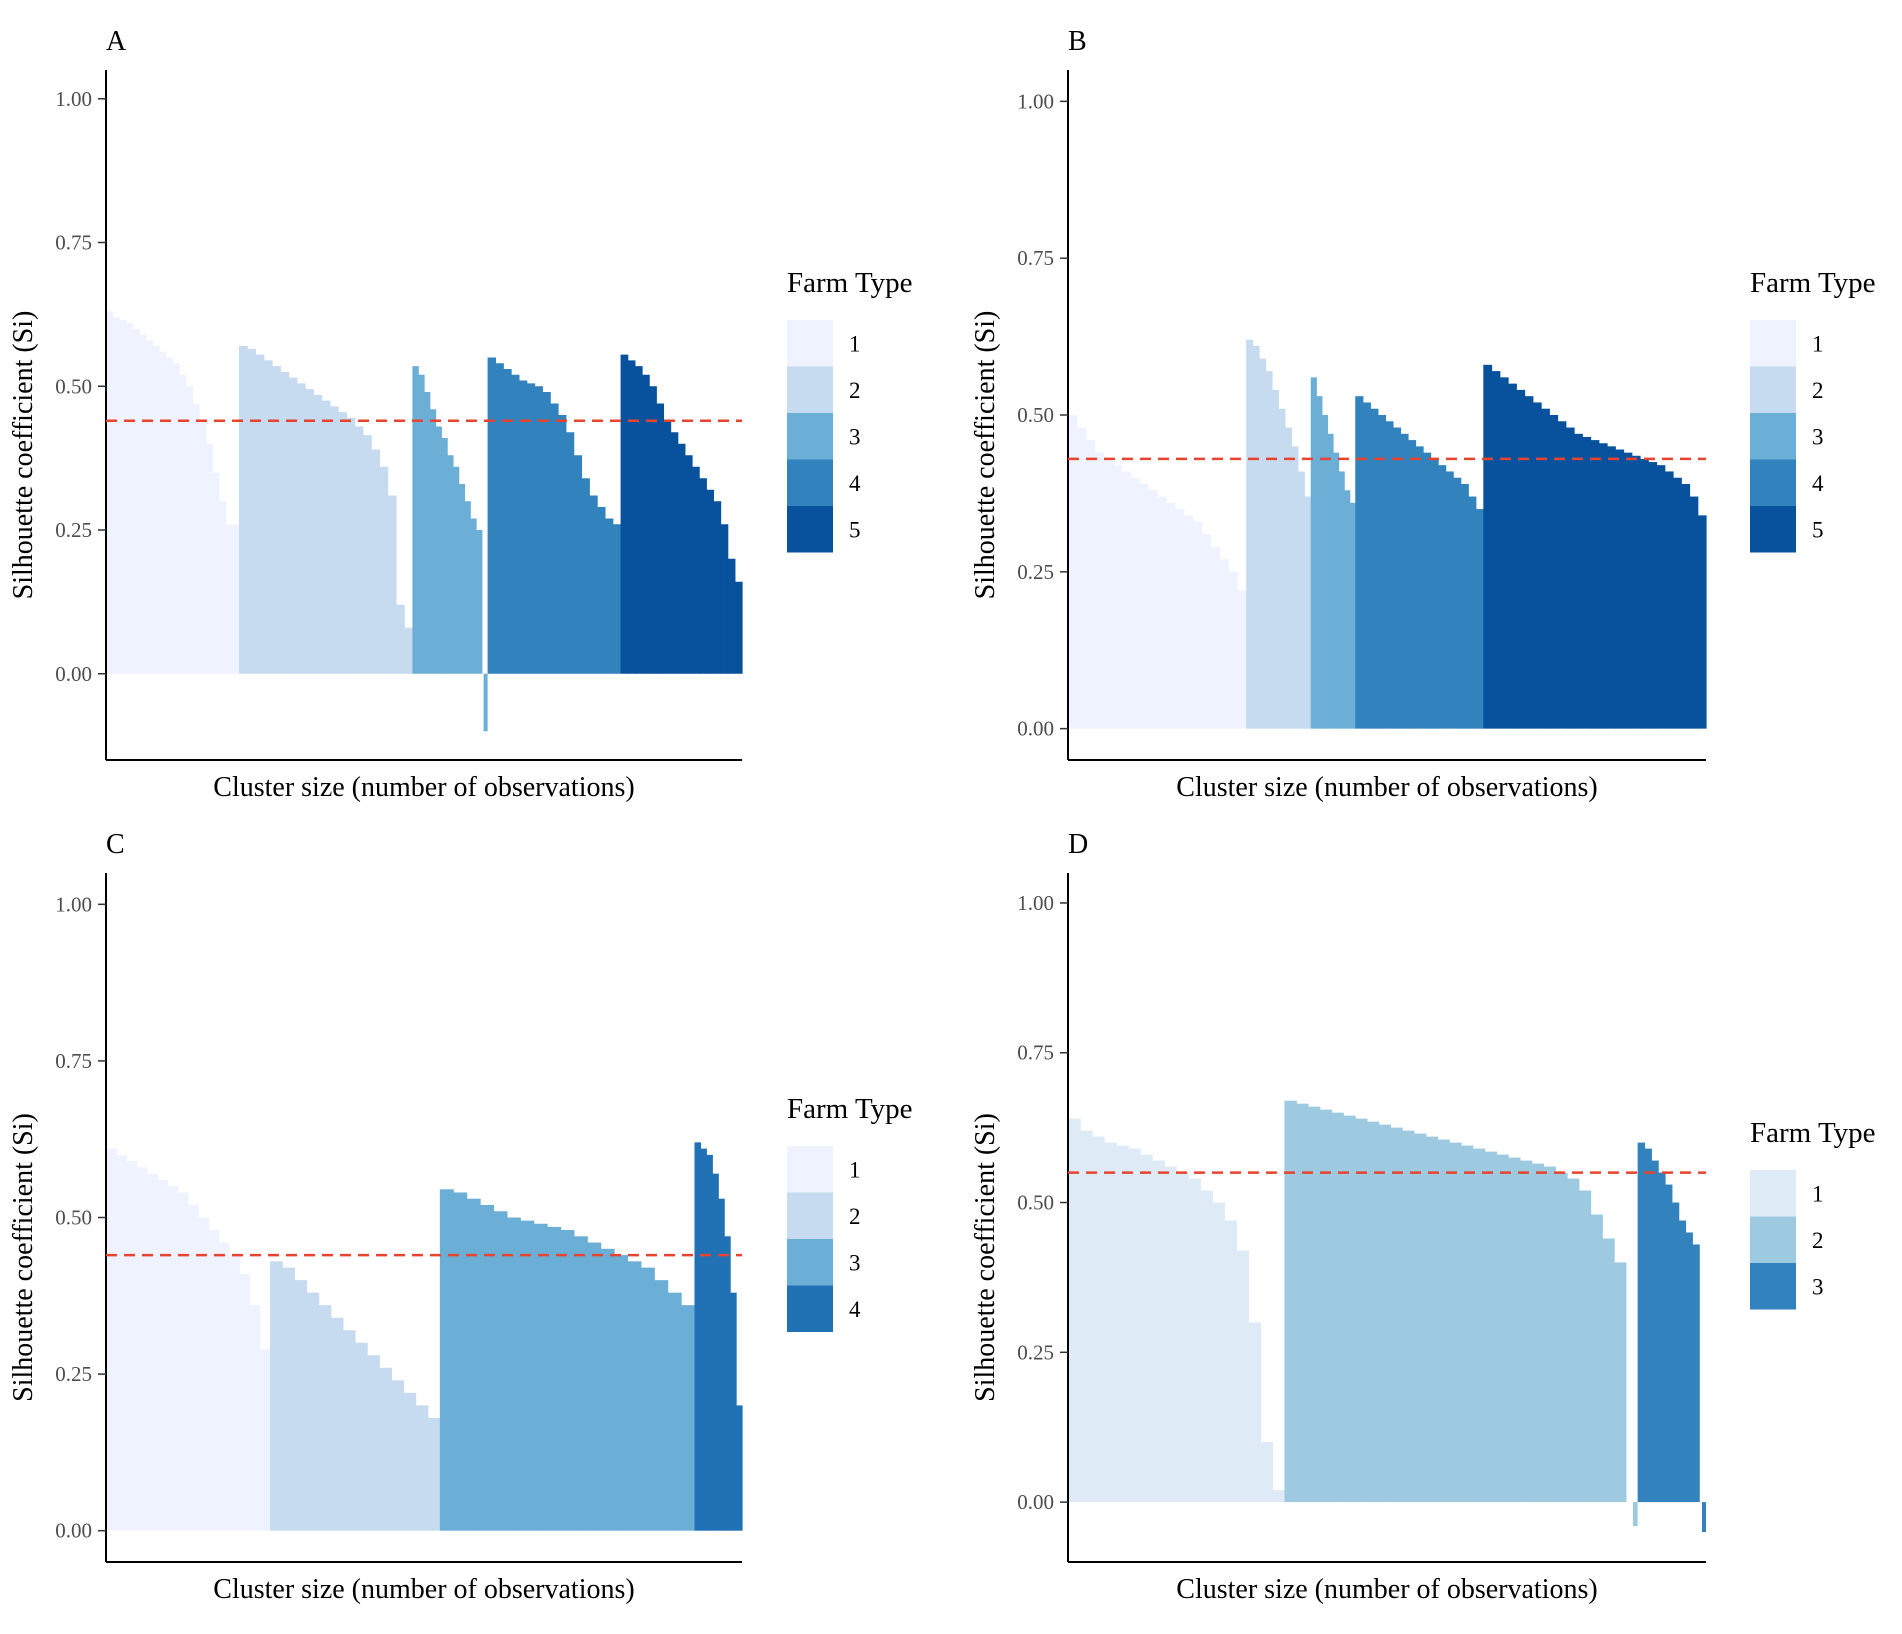 The height and width of the screenshot is (1634, 1902). I want to click on legend: Farm Type 1 2 3 4 5, so click(850, 410).